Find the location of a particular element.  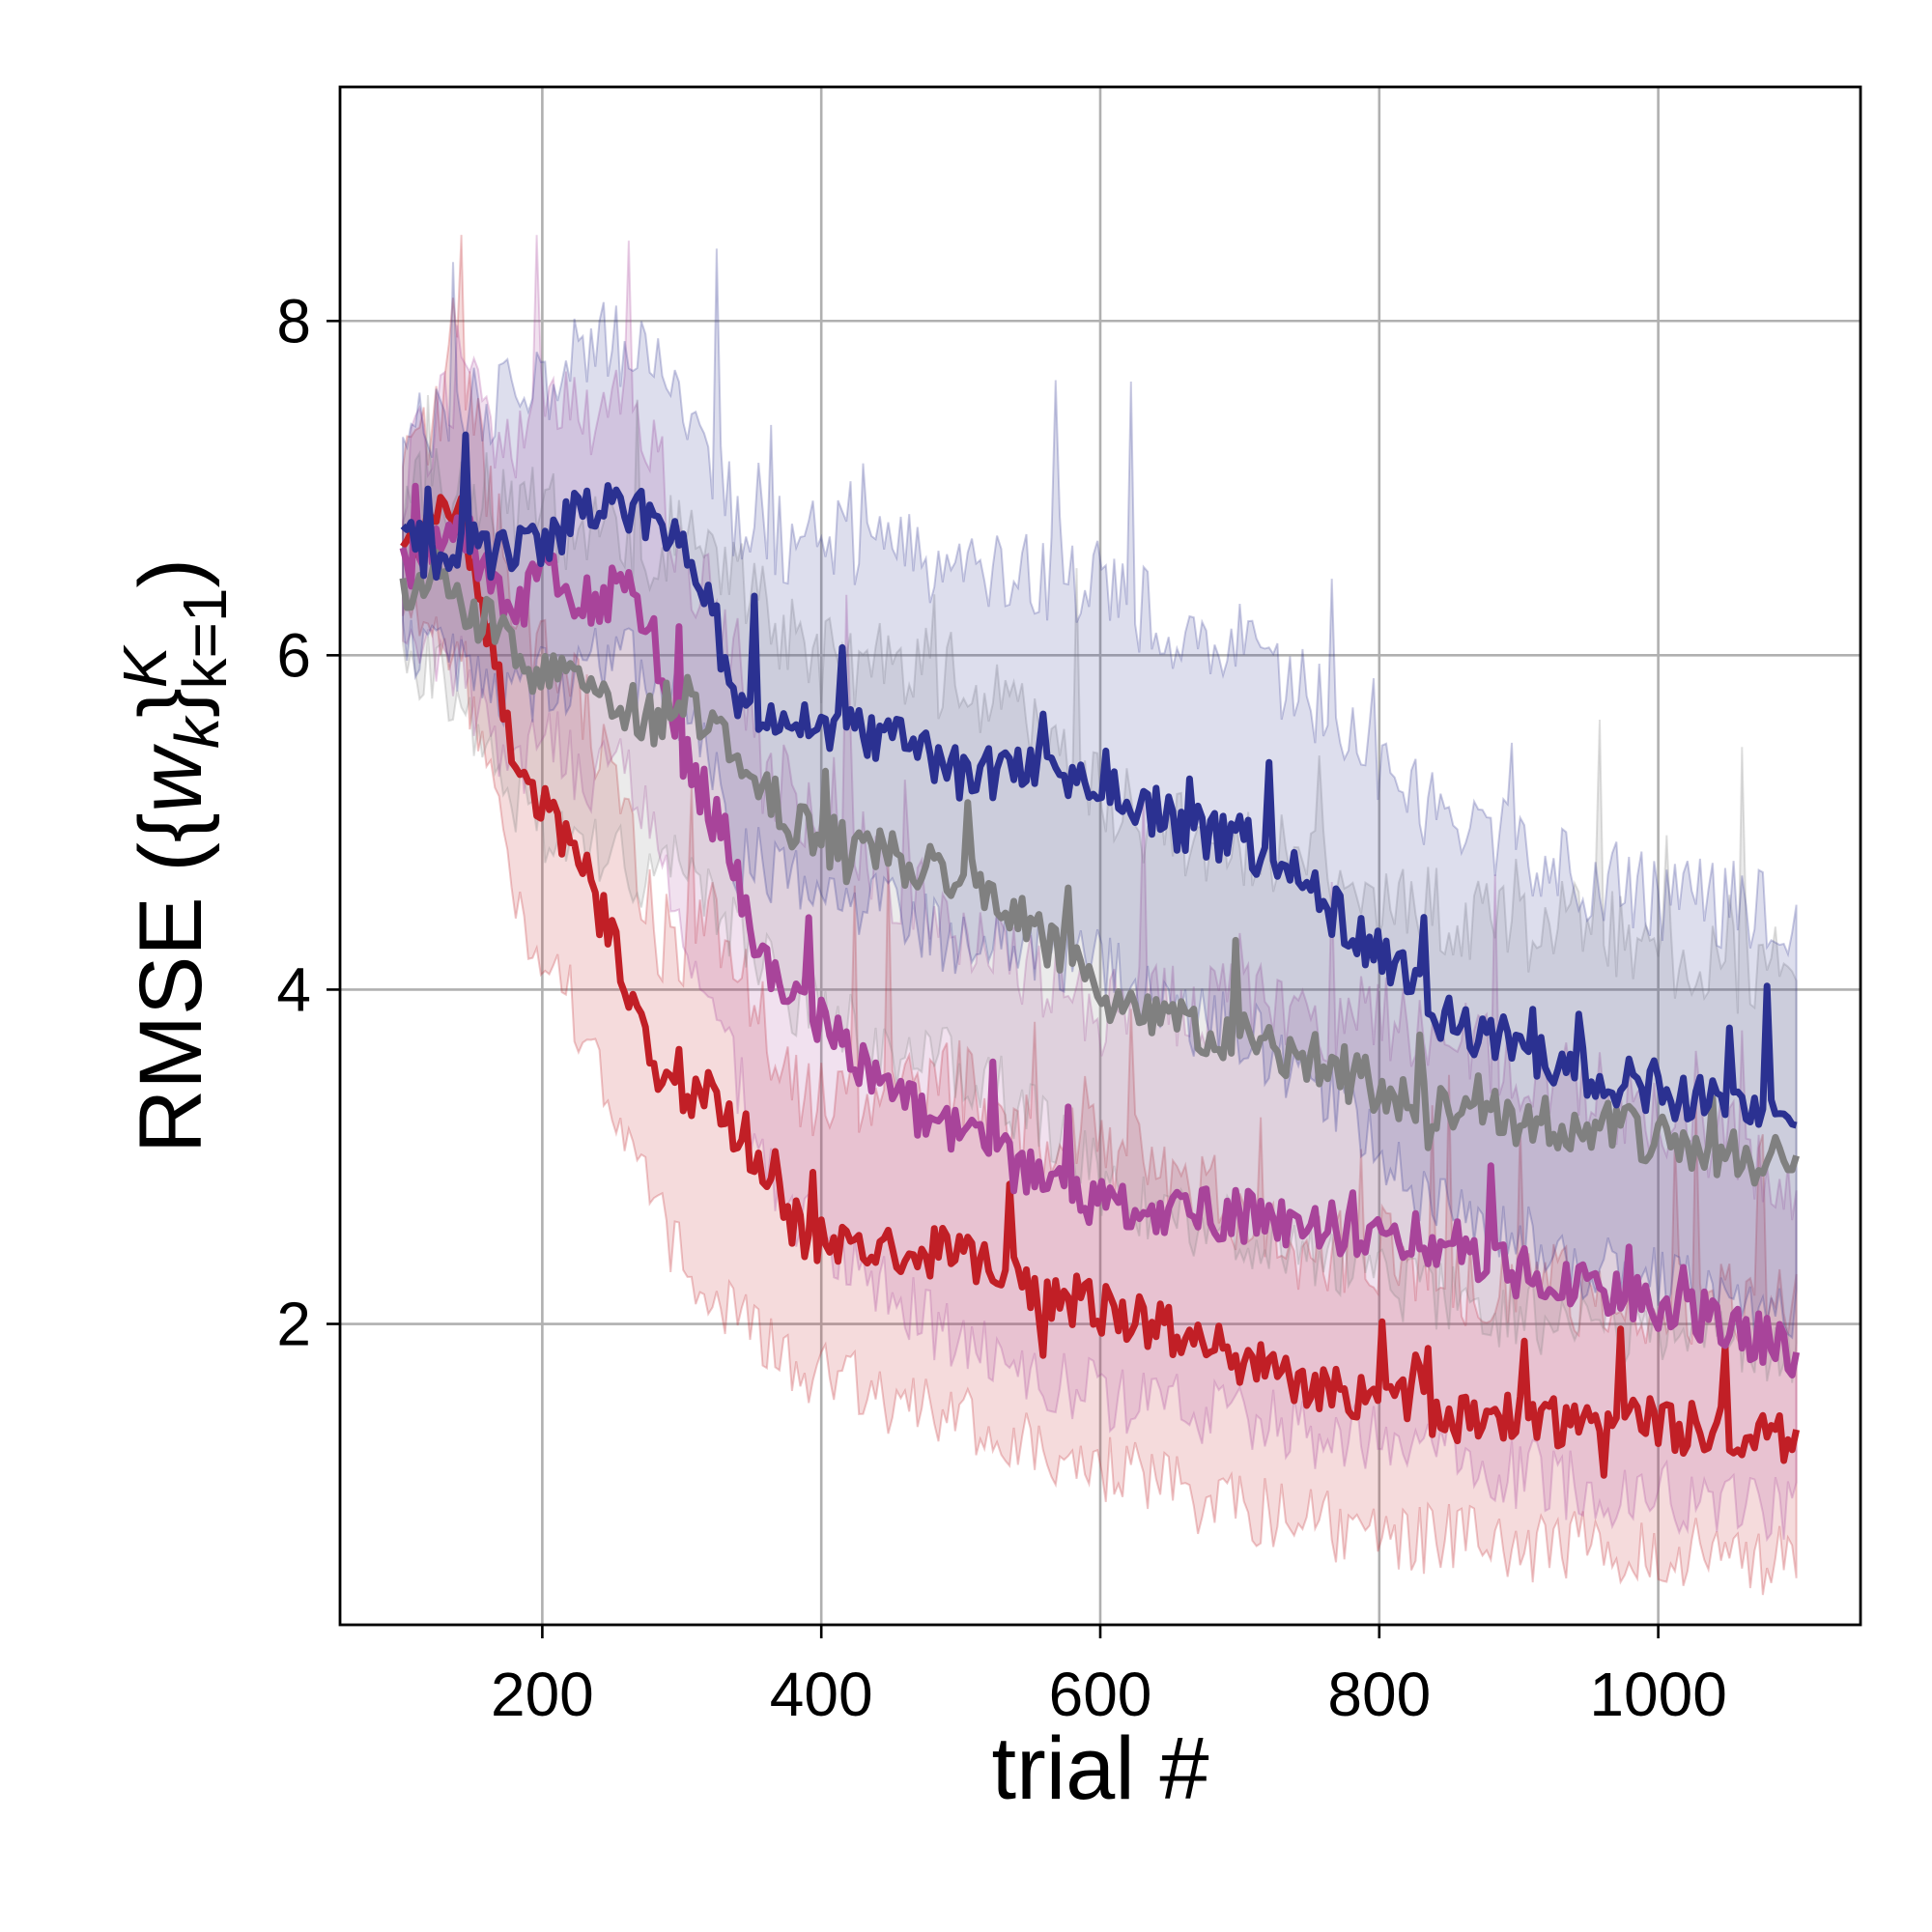

x-tick-label: 200 is located at coordinates (542, 1694).